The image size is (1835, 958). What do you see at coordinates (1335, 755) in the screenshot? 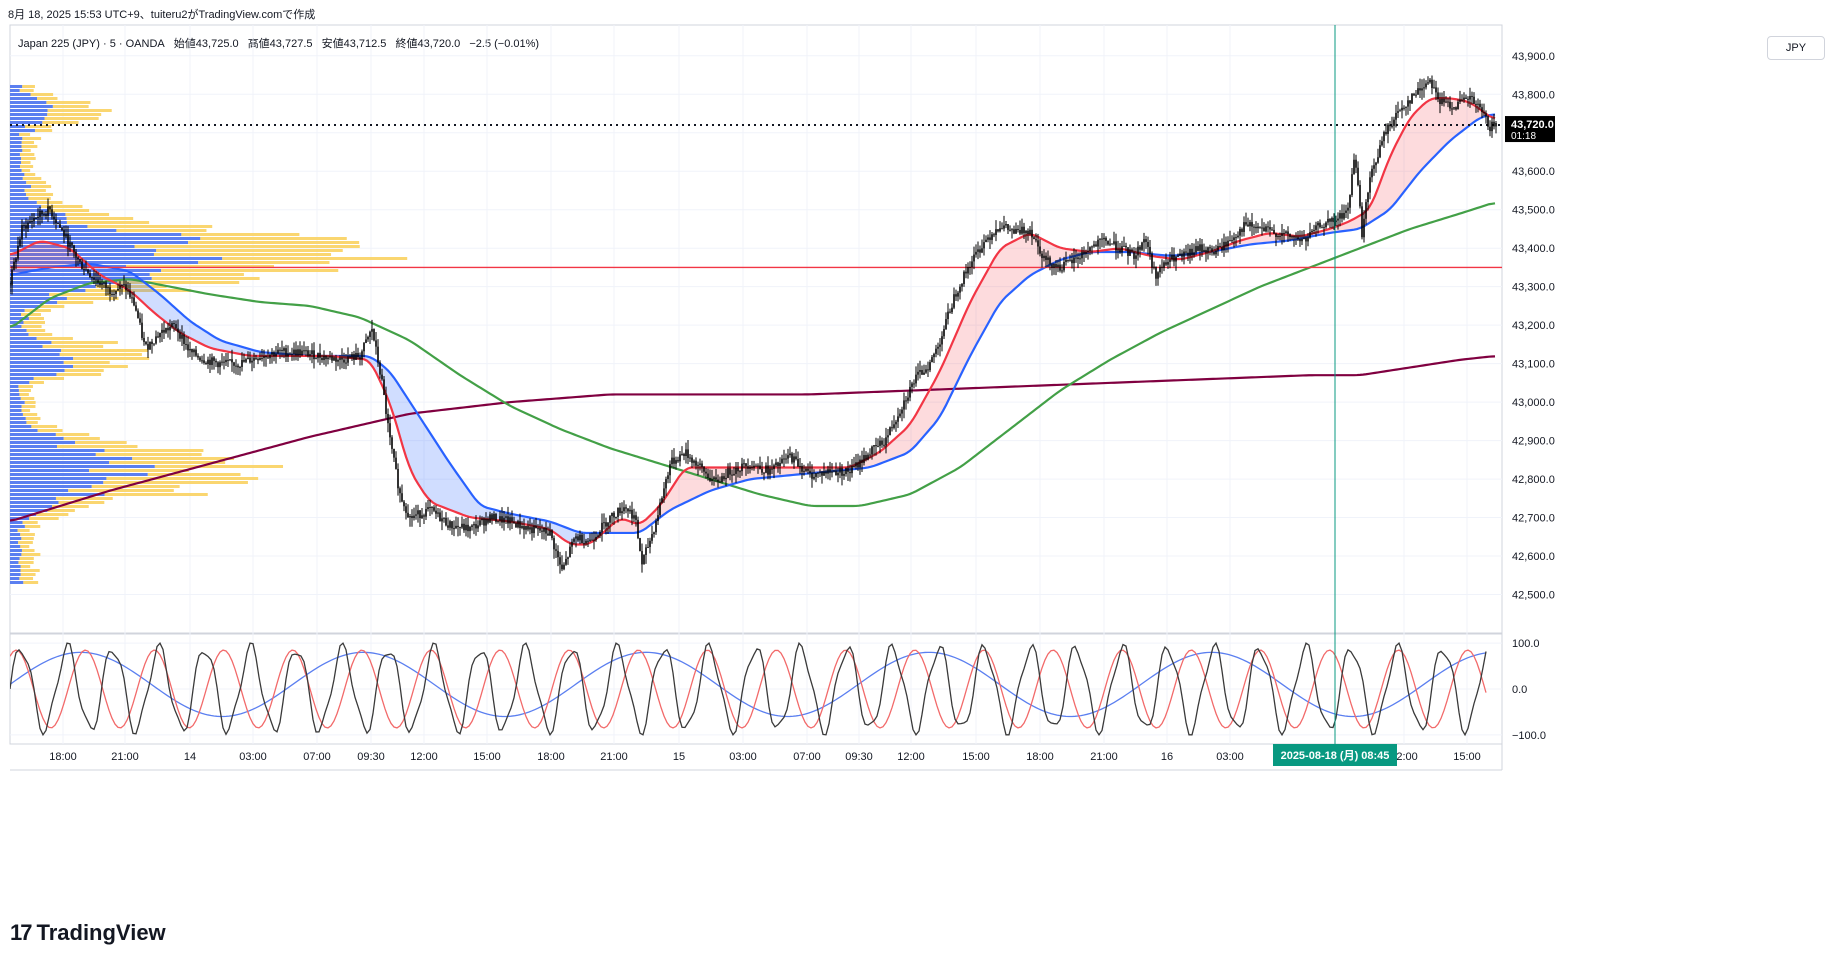
I see `crosshair-date-label: 2025-08-18 (月) 08:45` at bounding box center [1335, 755].